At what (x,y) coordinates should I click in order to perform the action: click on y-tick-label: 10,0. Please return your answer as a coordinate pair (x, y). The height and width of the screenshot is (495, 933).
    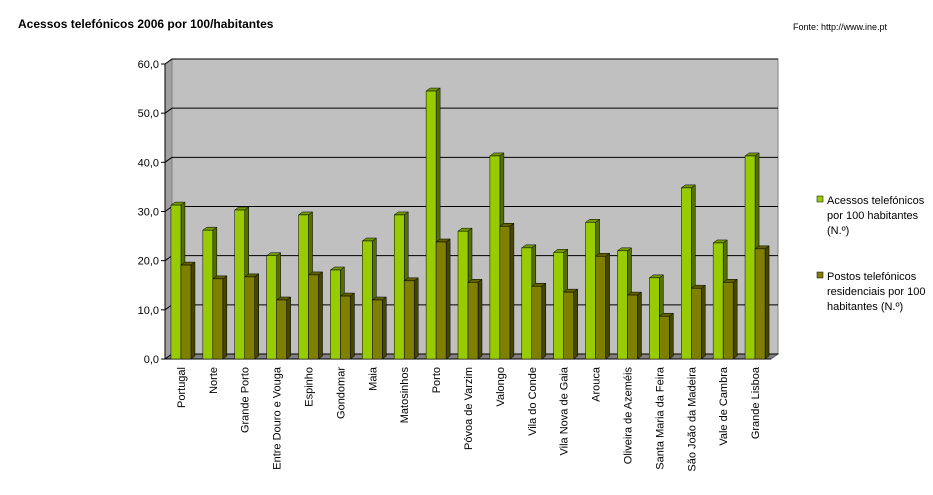
    Looking at the image, I should click on (148, 311).